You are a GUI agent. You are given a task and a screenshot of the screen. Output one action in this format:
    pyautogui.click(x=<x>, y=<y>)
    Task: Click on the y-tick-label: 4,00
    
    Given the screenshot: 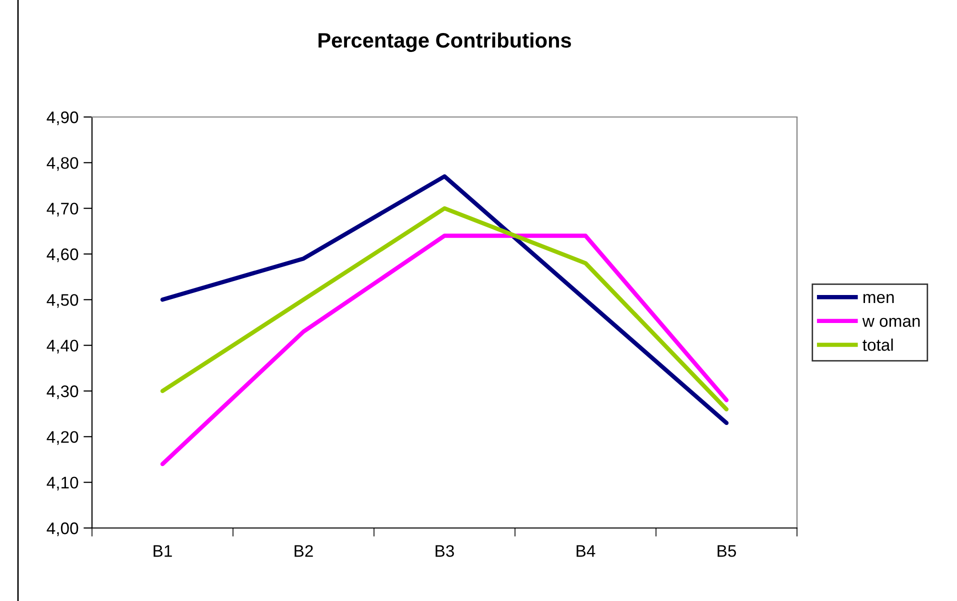 What is the action you would take?
    pyautogui.click(x=62, y=529)
    